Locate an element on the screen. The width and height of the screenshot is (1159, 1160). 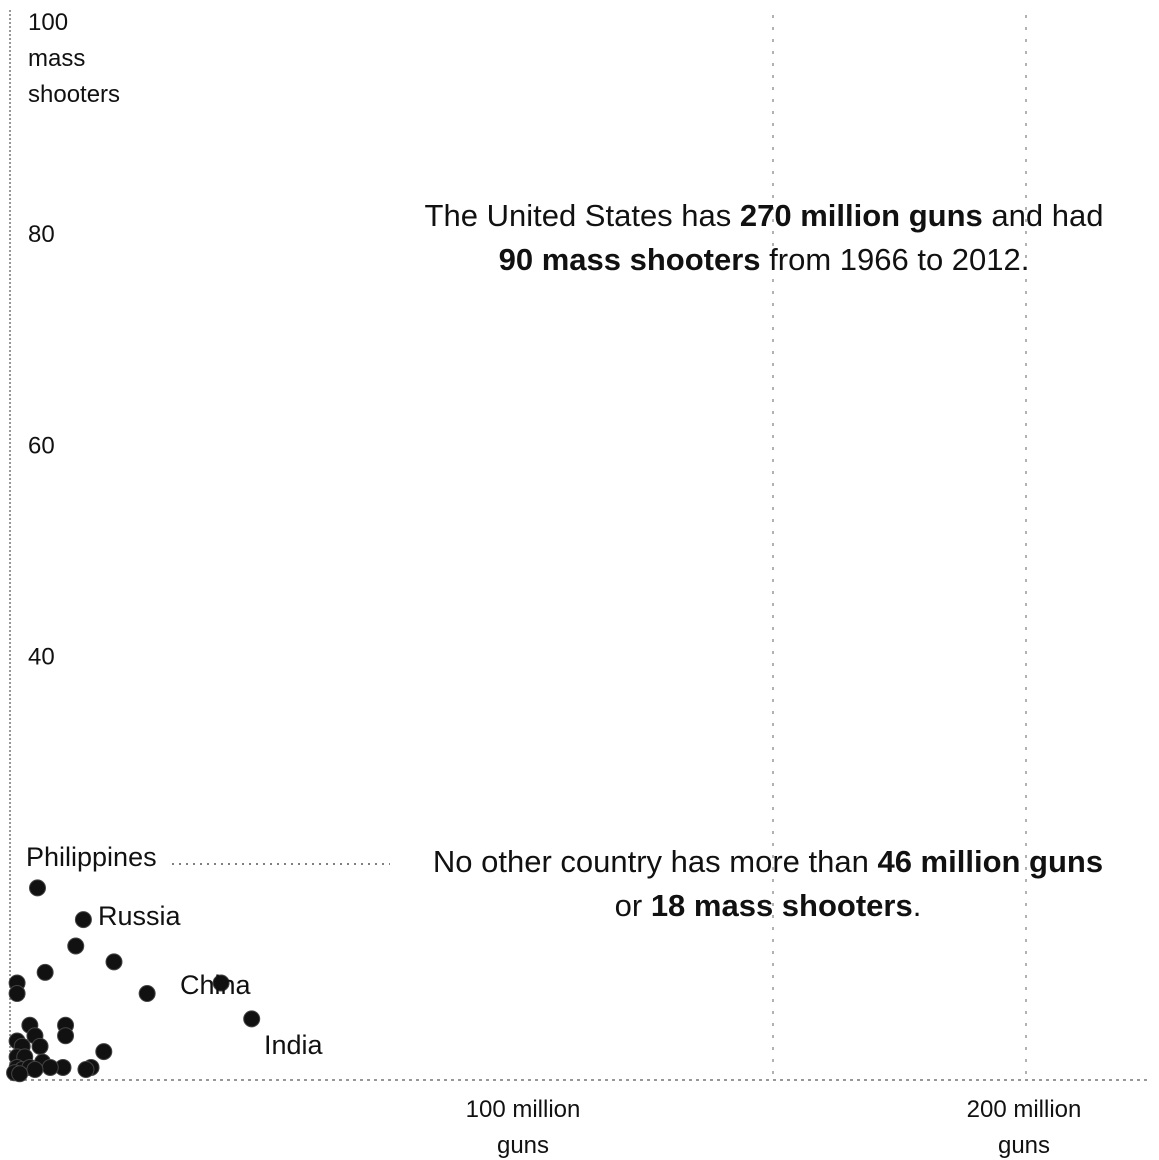
annotation-bold: 18 mass shooters is located at coordinates (782, 905).